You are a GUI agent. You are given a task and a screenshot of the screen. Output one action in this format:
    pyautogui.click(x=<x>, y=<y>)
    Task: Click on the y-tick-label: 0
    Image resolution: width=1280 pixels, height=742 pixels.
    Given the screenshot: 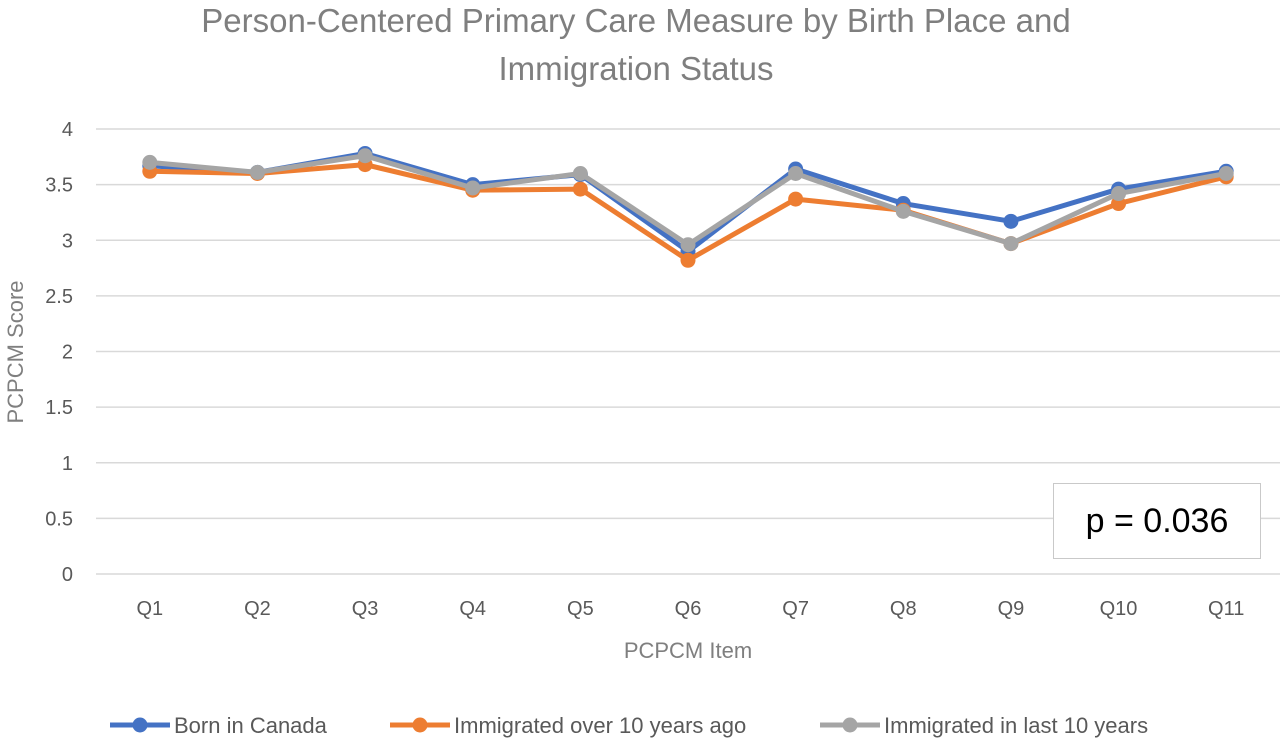 What is the action you would take?
    pyautogui.click(x=67, y=575)
    